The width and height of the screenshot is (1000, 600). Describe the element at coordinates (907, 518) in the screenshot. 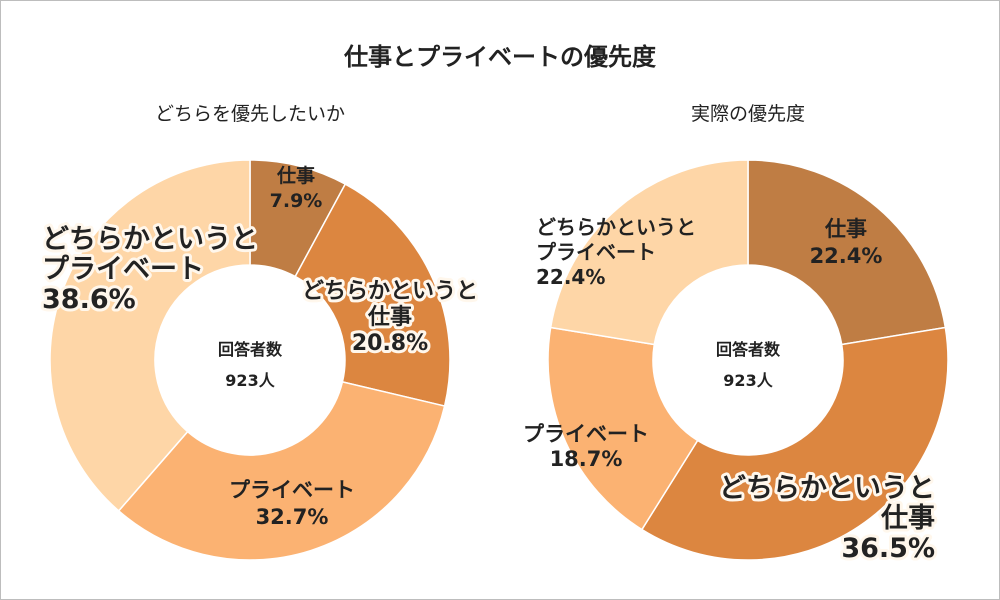

I see `slice-label-1-1-line-1: 仕事` at that location.